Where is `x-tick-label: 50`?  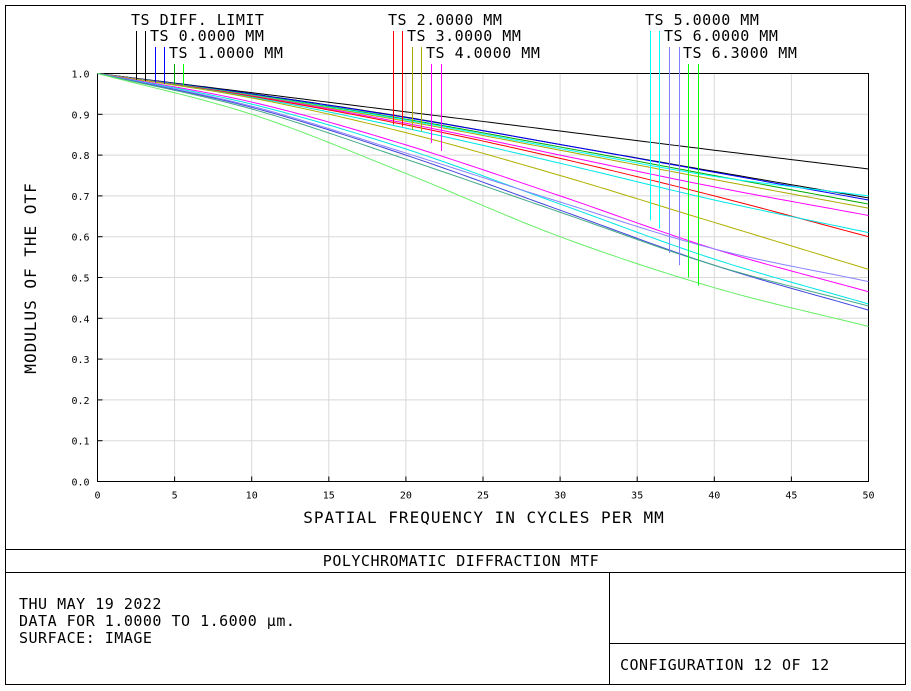 x-tick-label: 50 is located at coordinates (868, 496).